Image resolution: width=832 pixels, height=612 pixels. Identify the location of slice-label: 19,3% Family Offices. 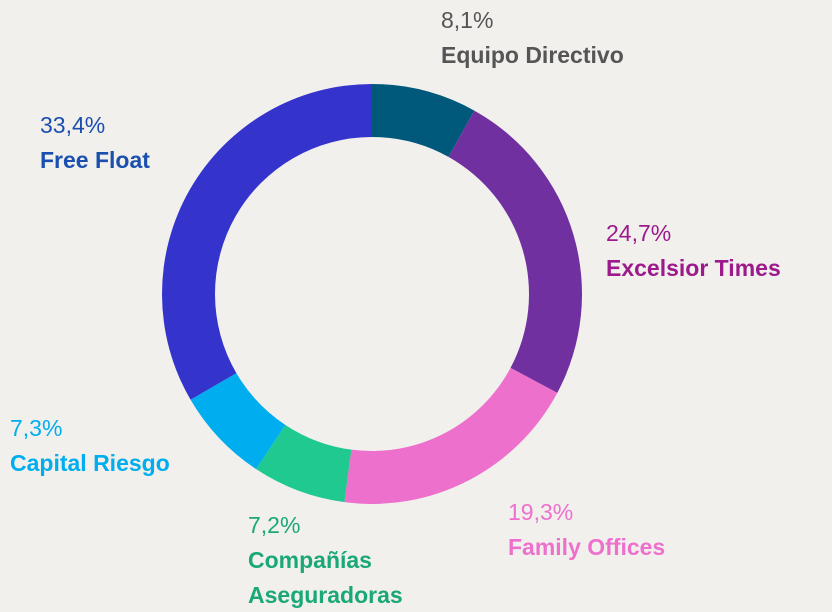
(586, 530).